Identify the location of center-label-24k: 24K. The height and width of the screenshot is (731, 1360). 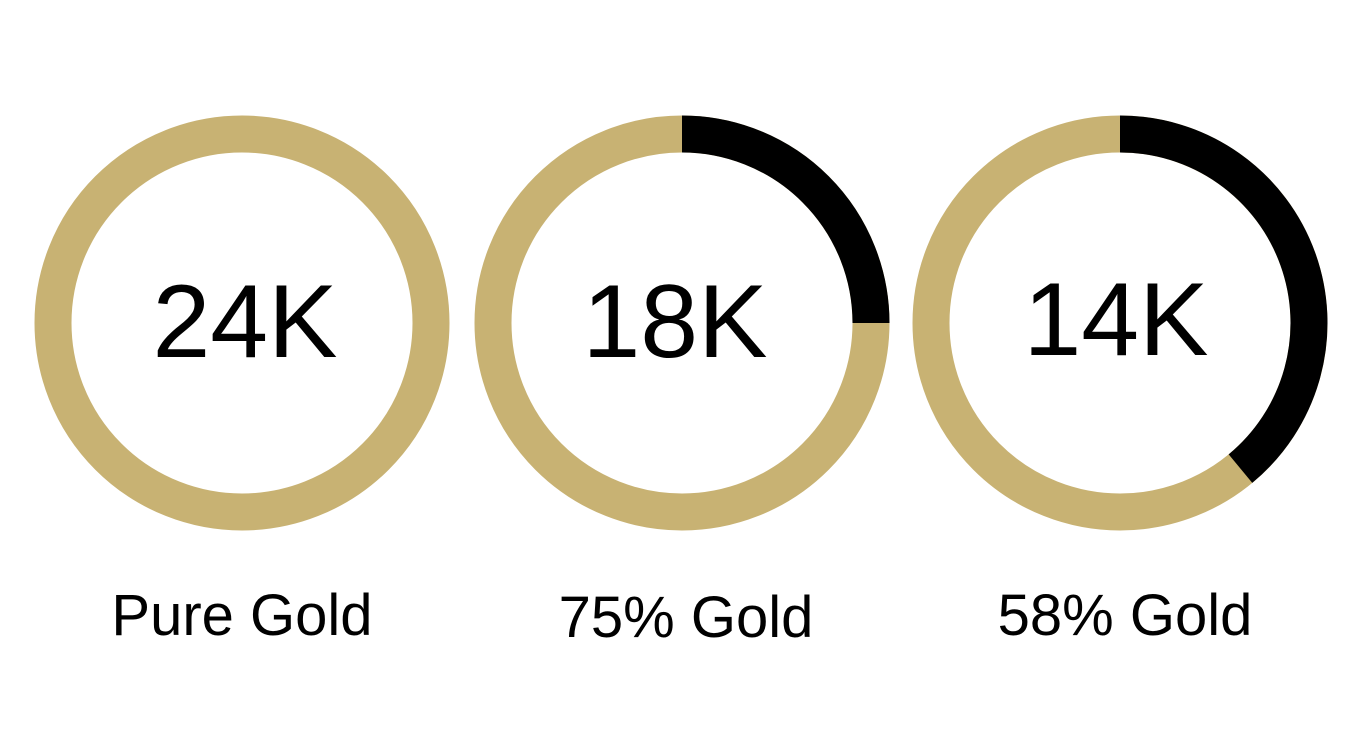
(244, 322).